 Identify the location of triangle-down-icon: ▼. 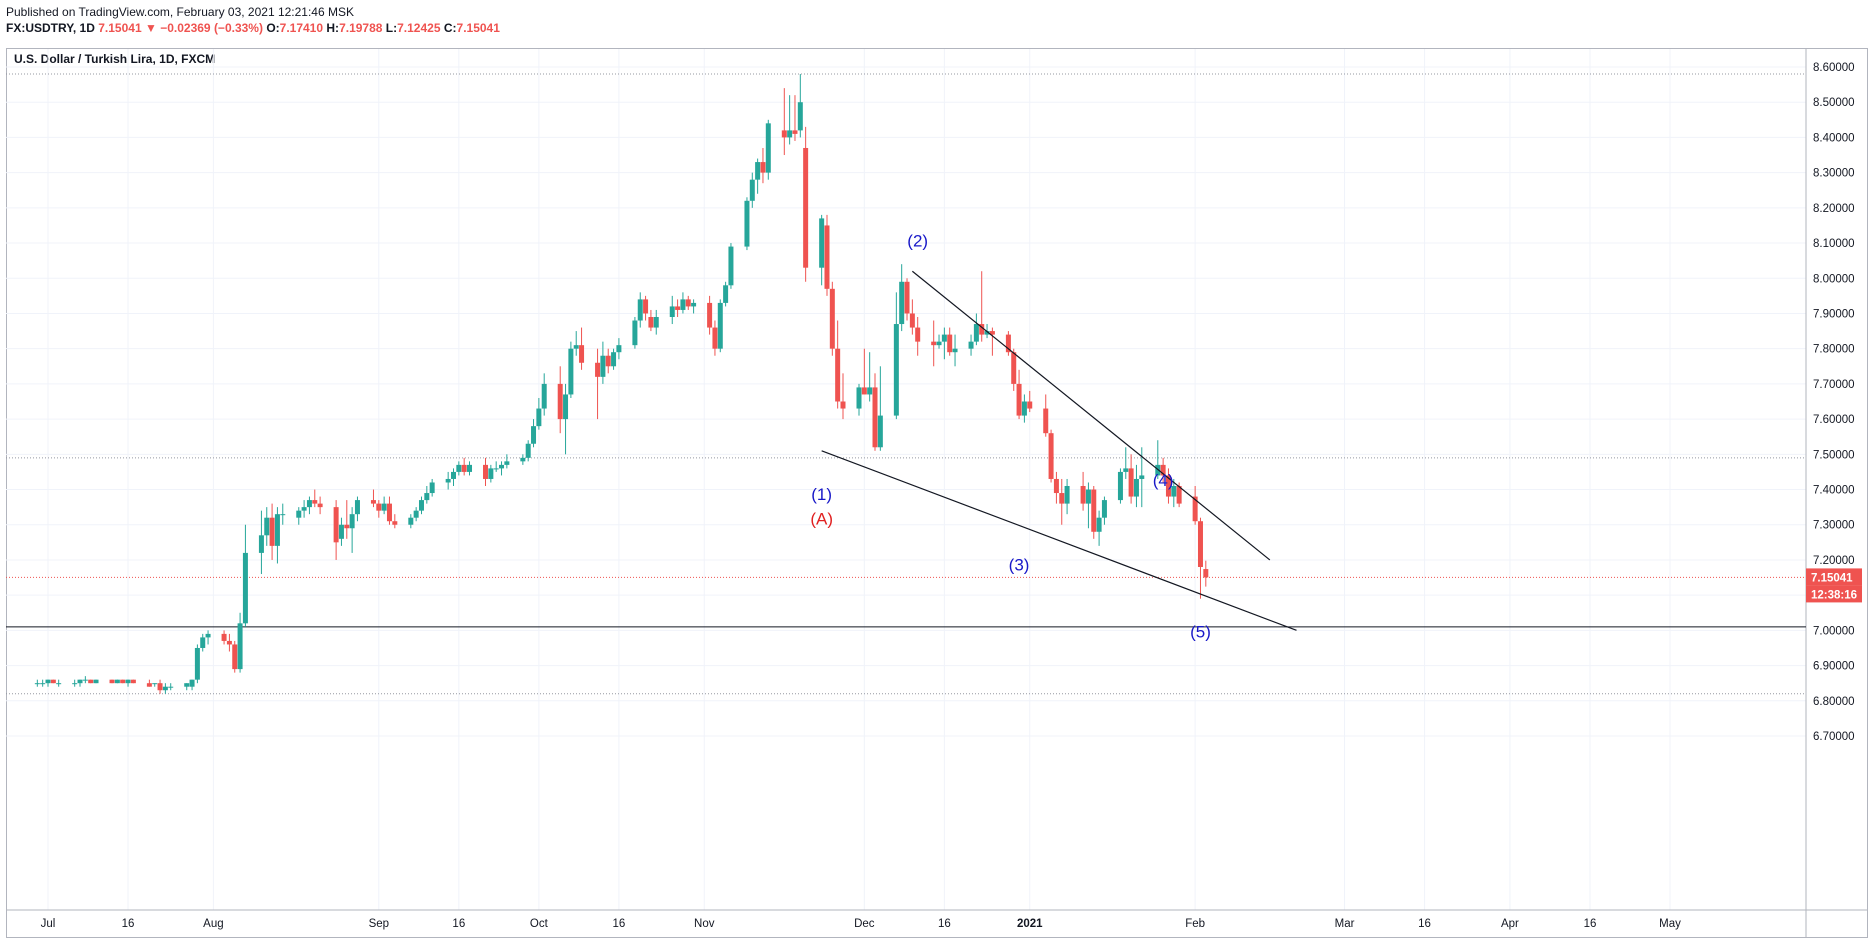
(150, 28).